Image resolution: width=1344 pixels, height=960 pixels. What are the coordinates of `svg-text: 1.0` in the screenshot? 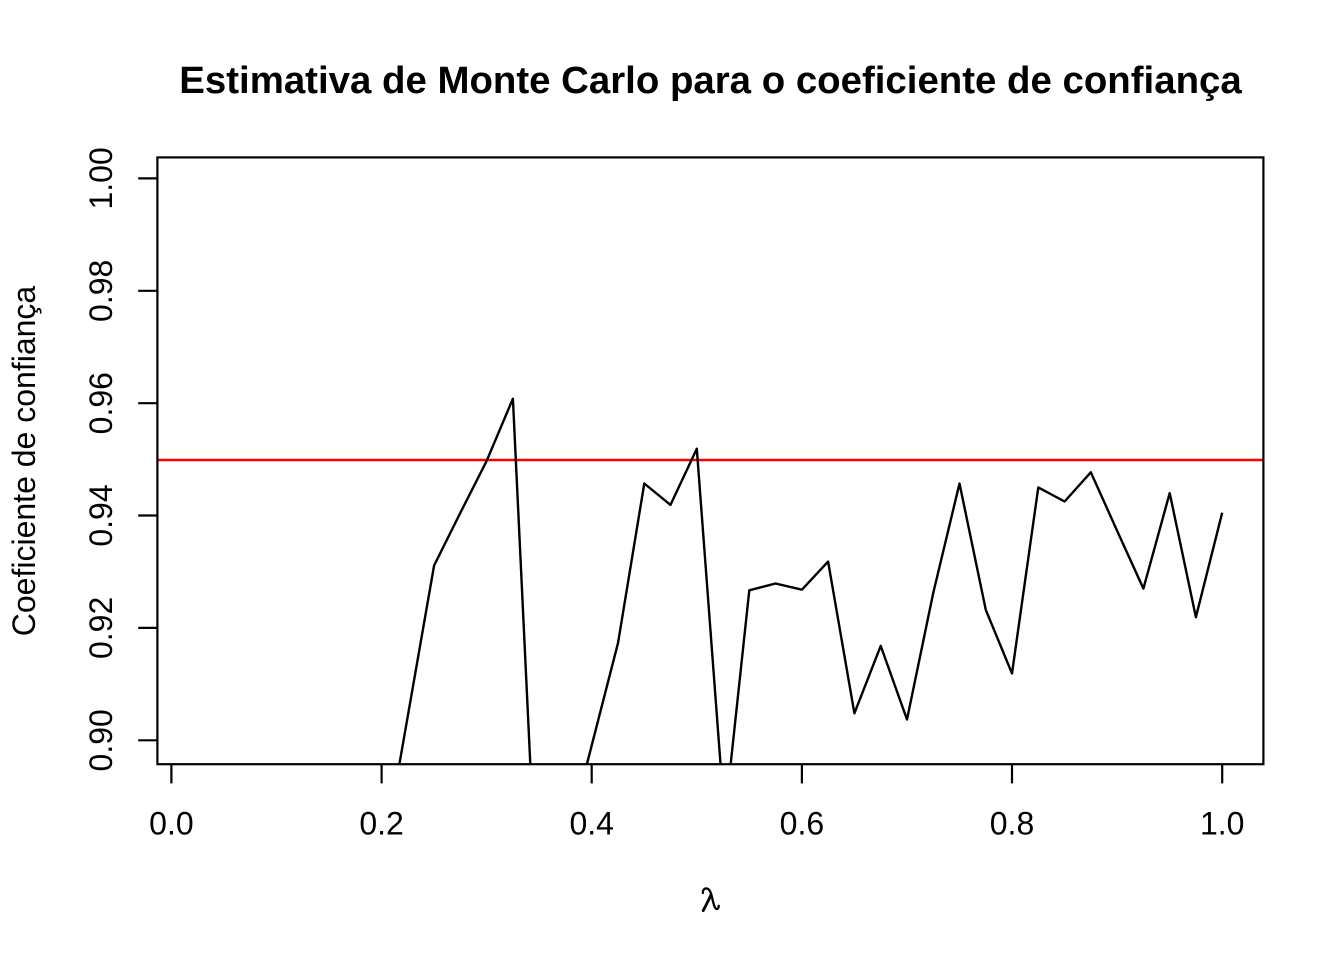 It's located at (1222, 823).